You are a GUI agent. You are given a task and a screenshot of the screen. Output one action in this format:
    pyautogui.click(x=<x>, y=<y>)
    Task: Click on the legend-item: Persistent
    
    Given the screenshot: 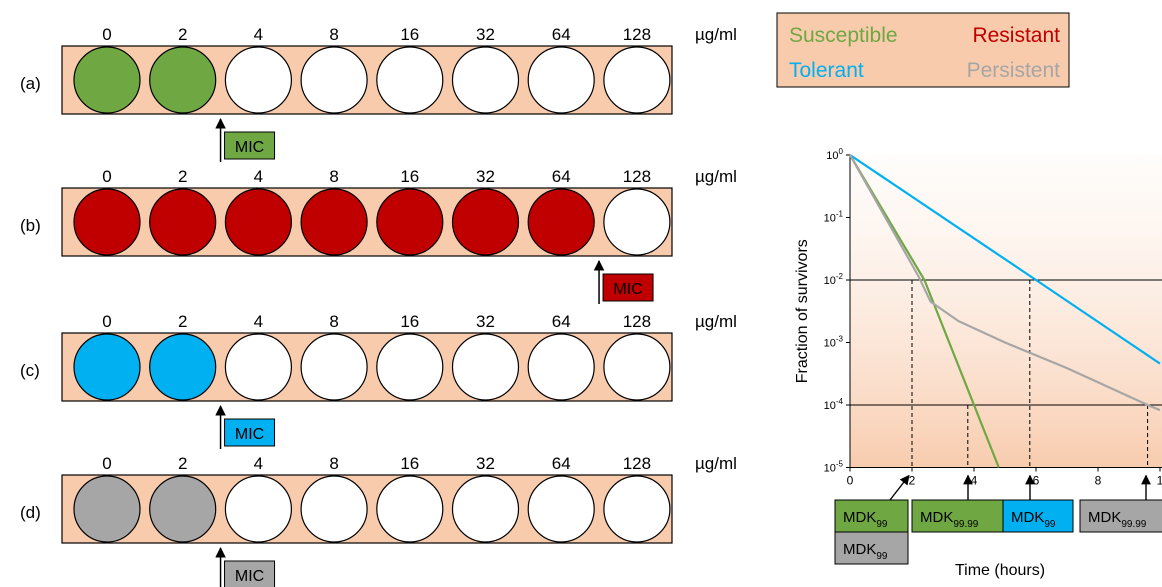 What is the action you would take?
    pyautogui.click(x=1014, y=70)
    